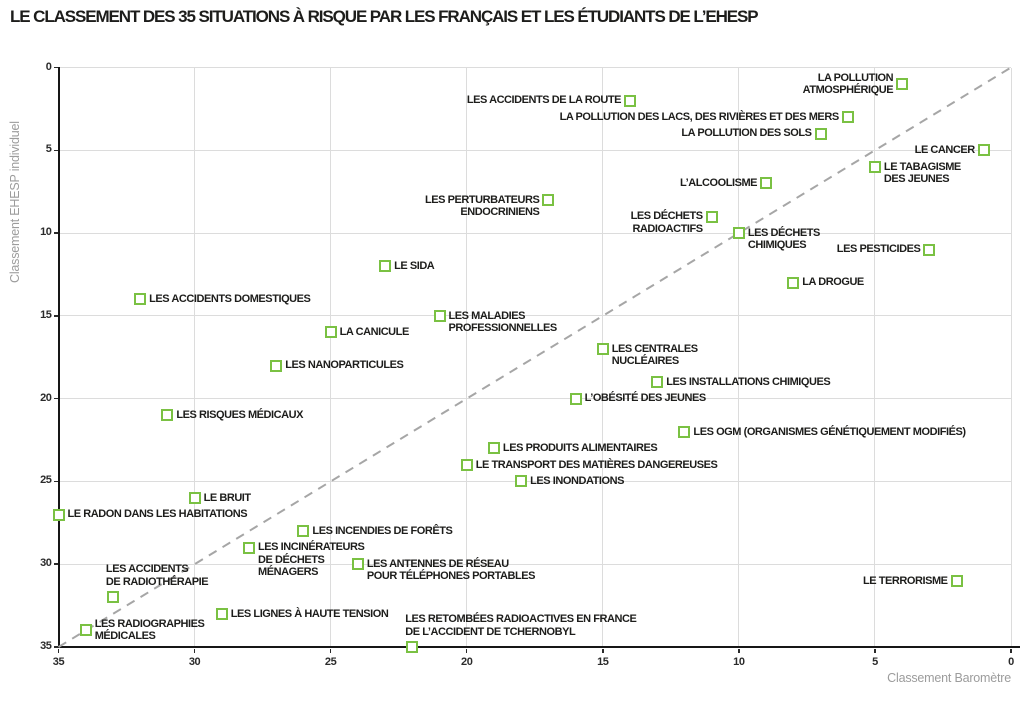 This screenshot has width=1029, height=706. I want to click on data-point-label-line: LES RETOMBÉES RADIOACTIVES EN FRANCE, so click(521, 619).